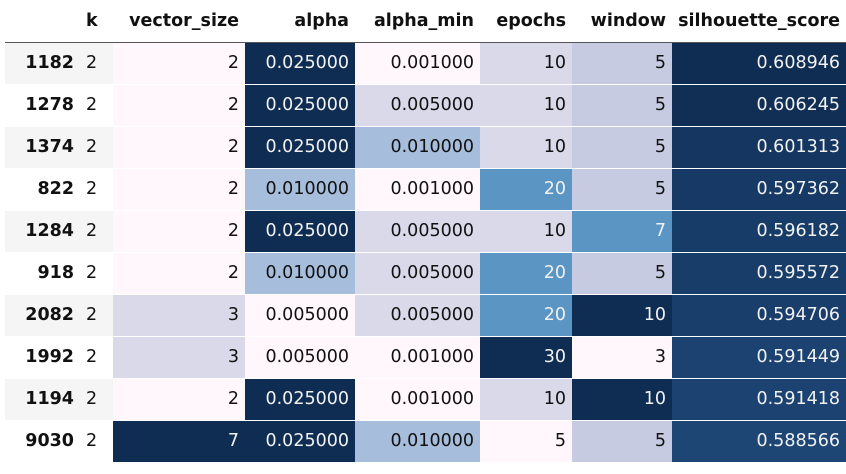 Image resolution: width=846 pixels, height=474 pixels. Describe the element at coordinates (179, 441) in the screenshot. I see `cell-vector-size: 7` at that location.